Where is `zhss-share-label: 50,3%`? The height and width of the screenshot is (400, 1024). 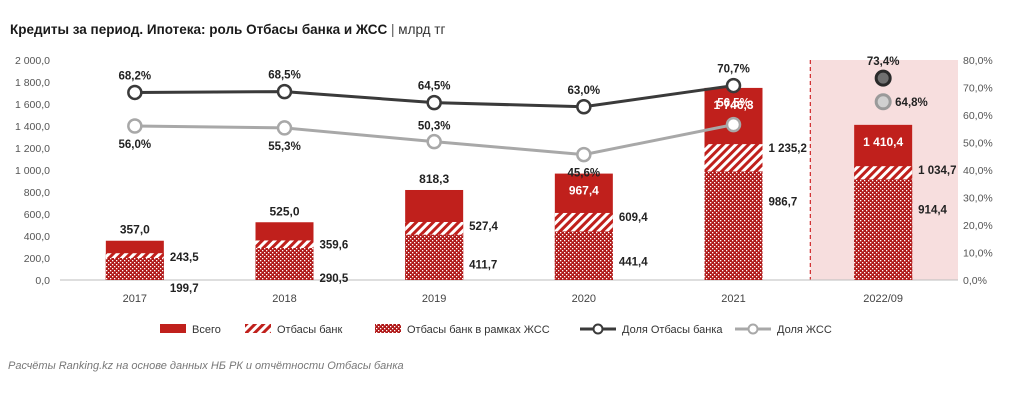
zhss-share-label: 50,3% is located at coordinates (434, 127).